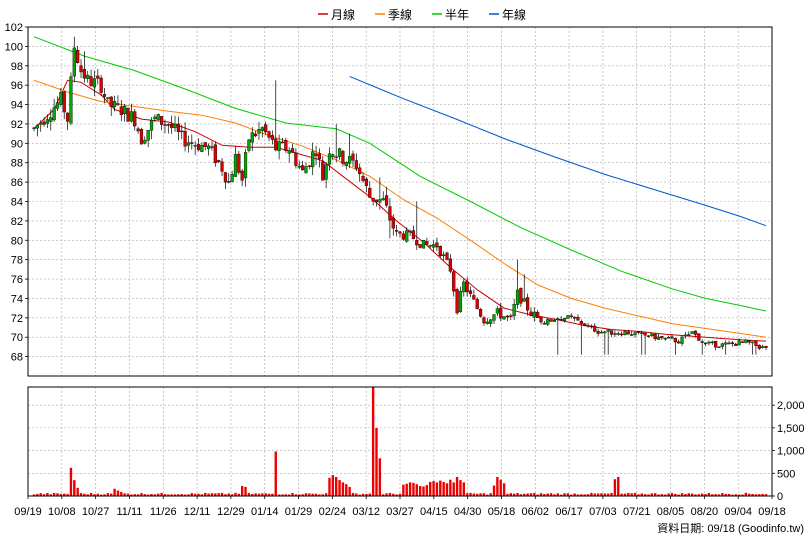 The height and width of the screenshot is (545, 808). What do you see at coordinates (780, 497) in the screenshot?
I see `volume-tick-label: 0` at bounding box center [780, 497].